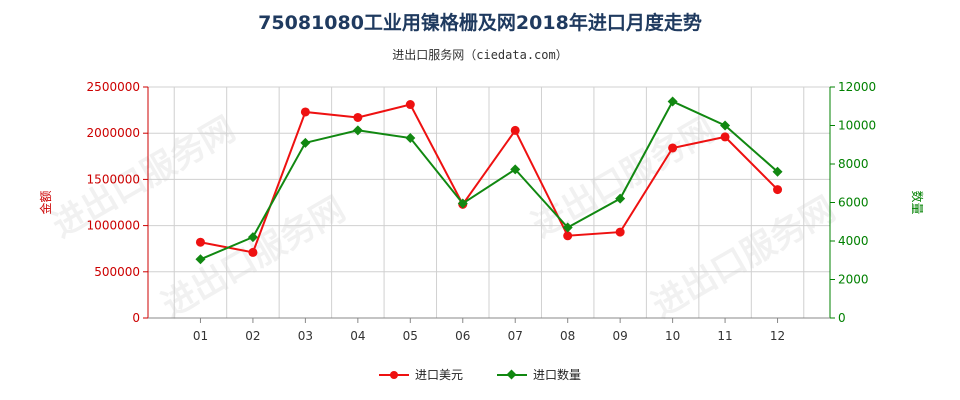  What do you see at coordinates (480, 374) in the screenshot?
I see `chart-legend: 进口美元 进口数量` at bounding box center [480, 374].